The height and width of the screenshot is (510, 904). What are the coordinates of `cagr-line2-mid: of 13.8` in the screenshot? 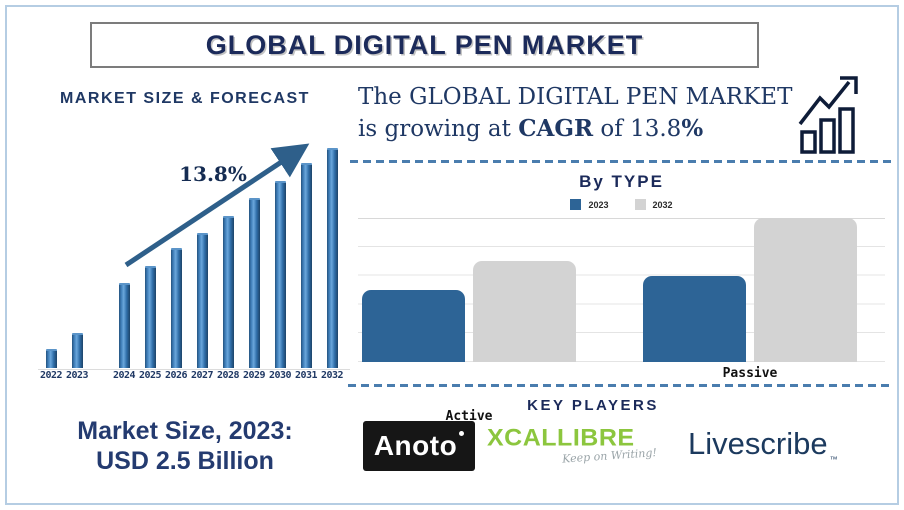 It's located at (637, 129).